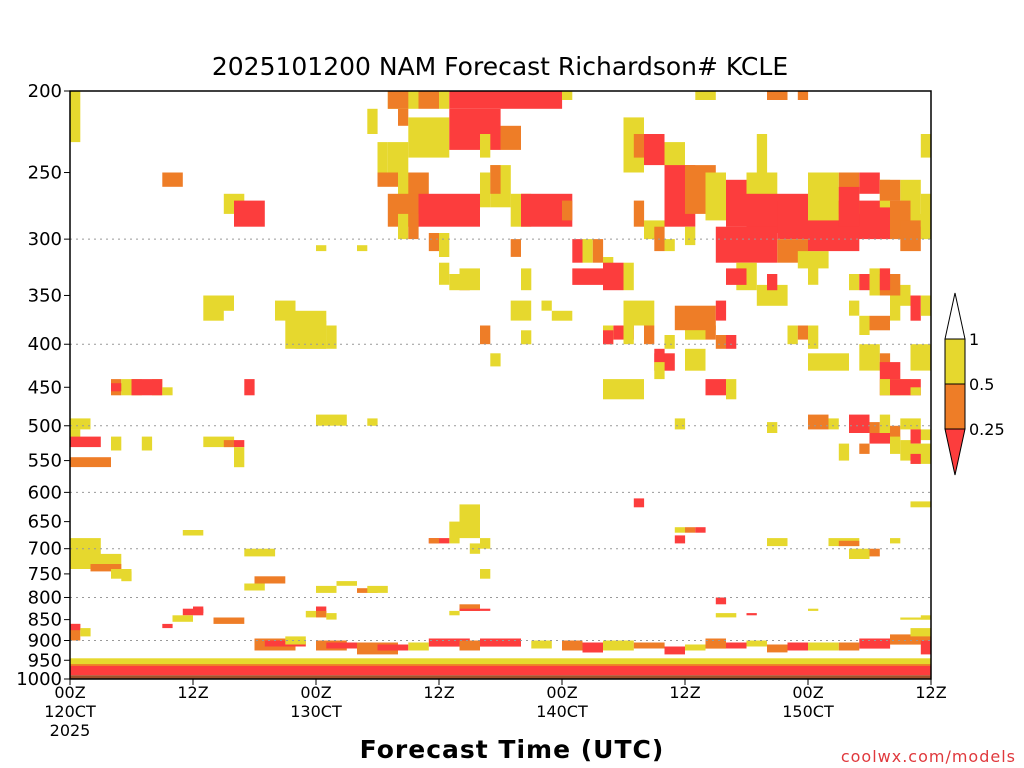 This screenshot has height=768, width=1024. What do you see at coordinates (45, 387) in the screenshot?
I see `y-tick-label: 450` at bounding box center [45, 387].